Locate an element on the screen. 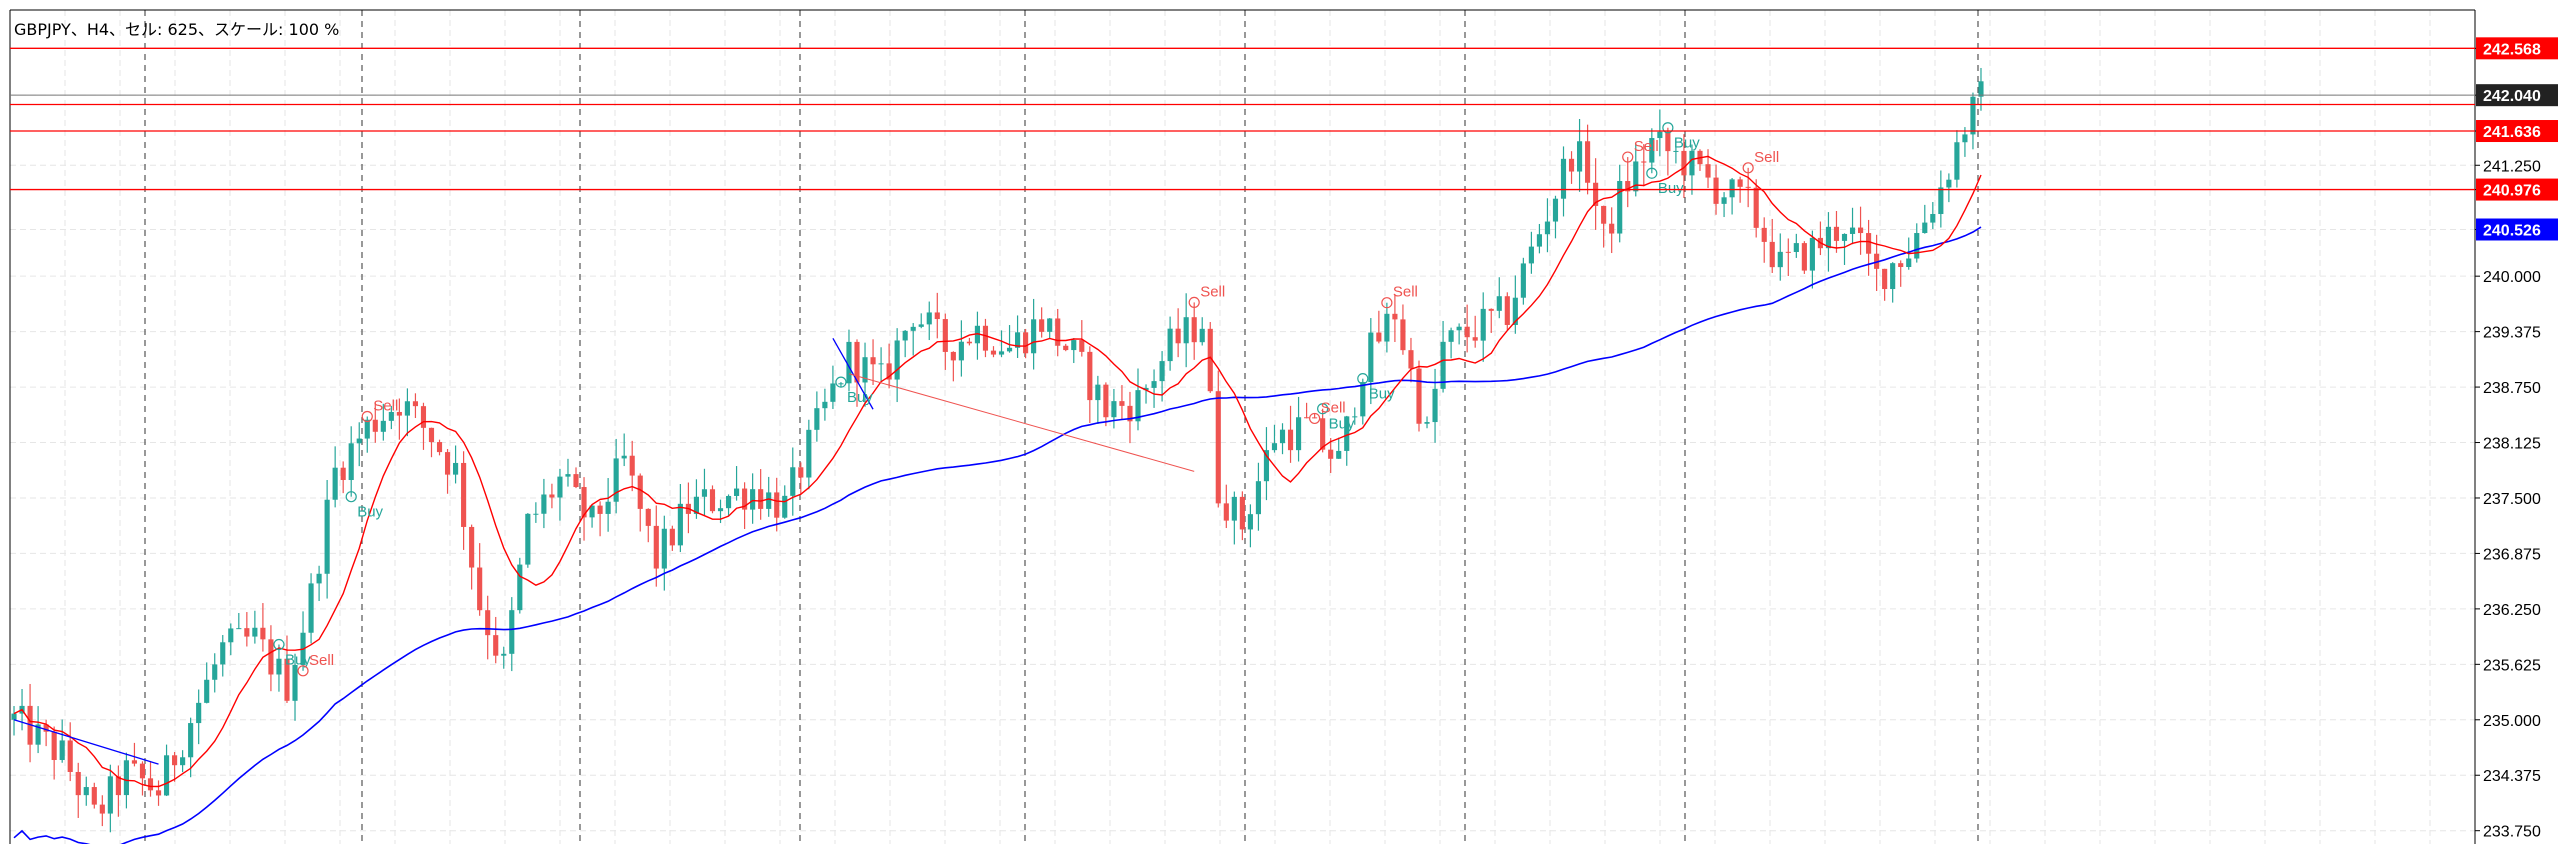 The width and height of the screenshot is (2560, 844). y-tick-label: 235.000 is located at coordinates (2512, 721).